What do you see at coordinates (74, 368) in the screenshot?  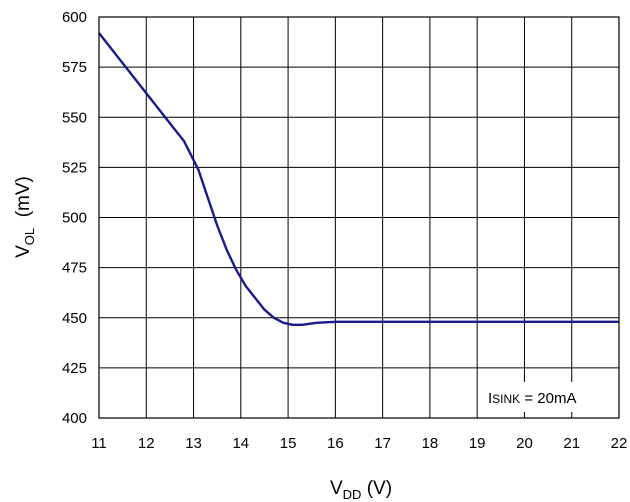 I see `y-tick-label: 425` at bounding box center [74, 368].